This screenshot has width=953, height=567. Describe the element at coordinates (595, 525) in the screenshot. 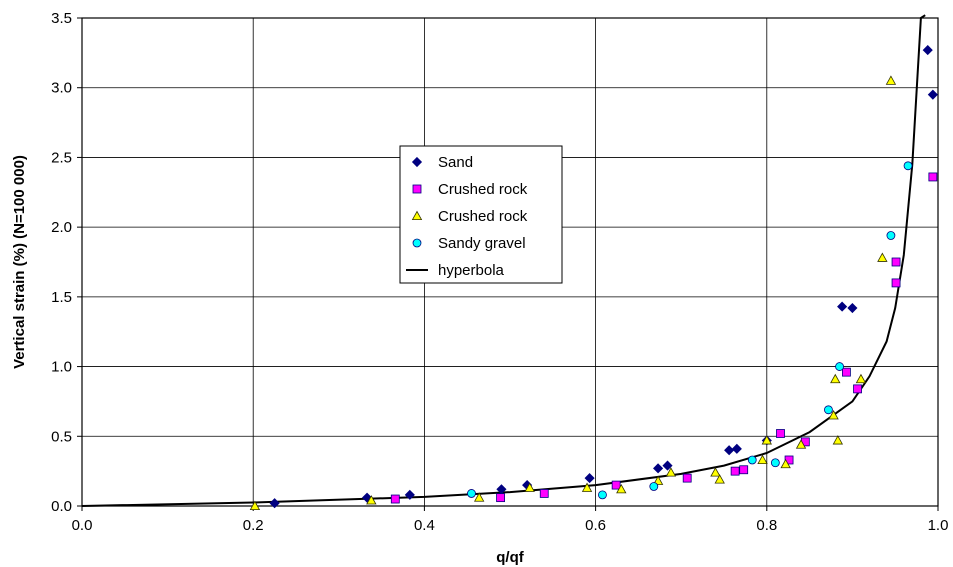

I see `x-tick-label: 0.6` at that location.